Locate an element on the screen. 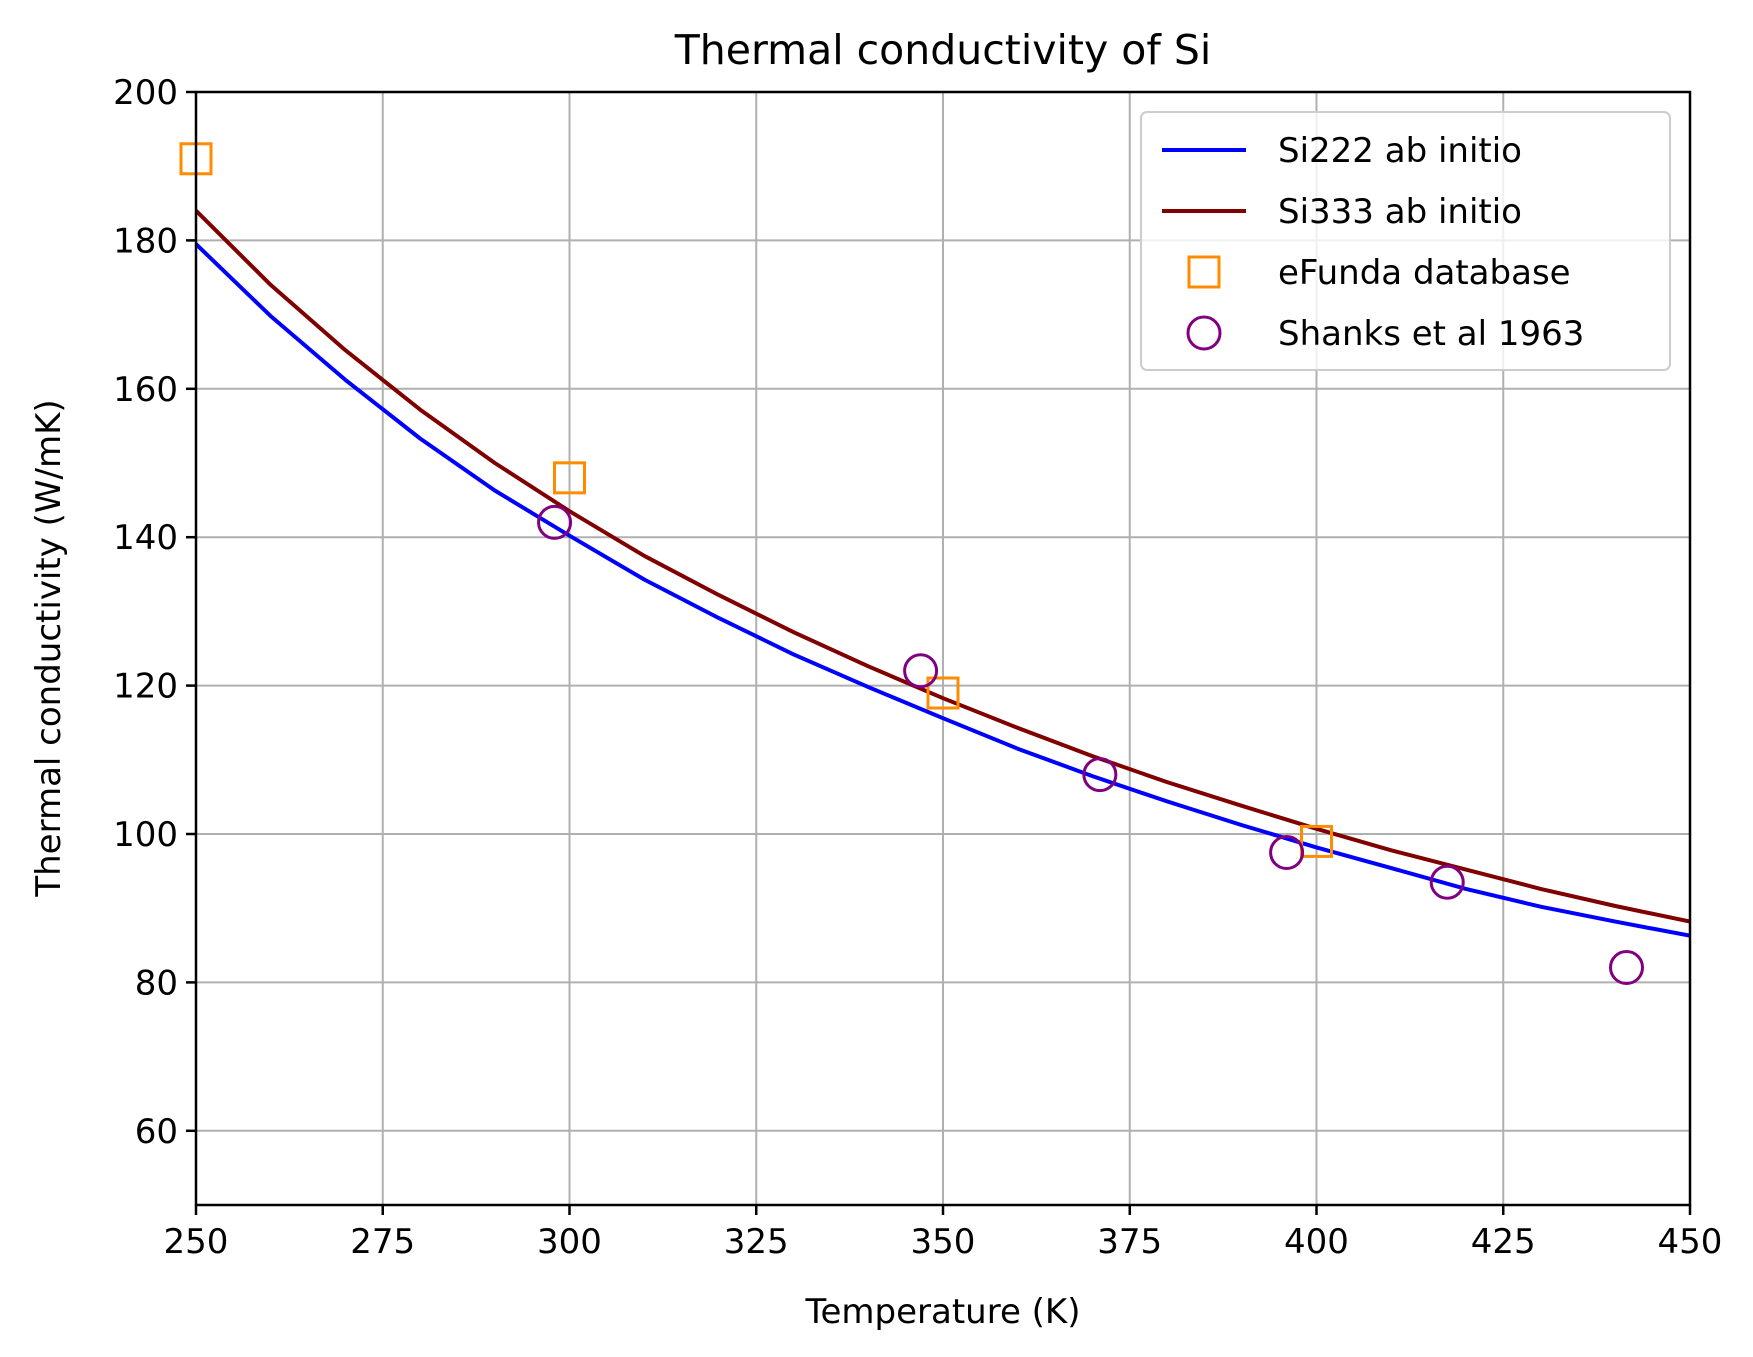 This screenshot has width=1753, height=1357. x-tick-label: 275 is located at coordinates (382, 1242).